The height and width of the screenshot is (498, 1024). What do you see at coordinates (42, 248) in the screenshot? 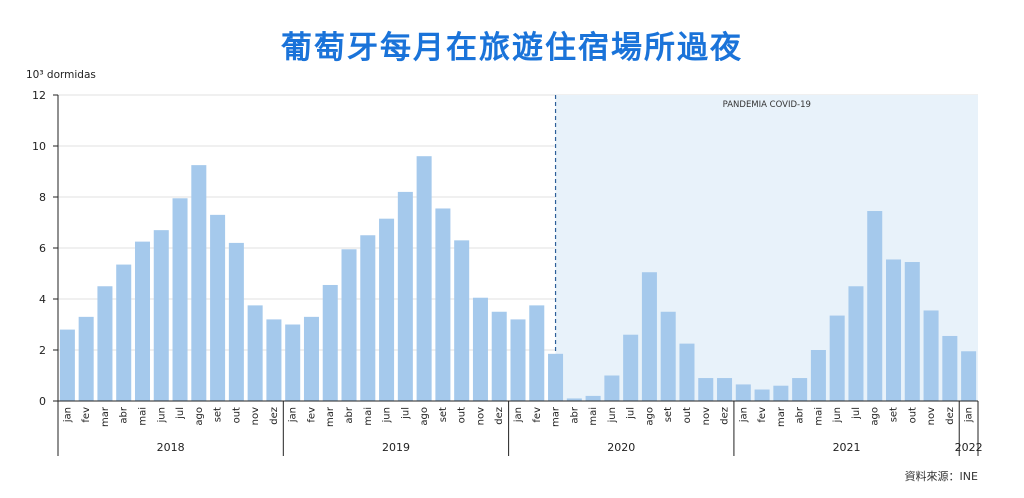
I see `y-tick-label: 6` at bounding box center [42, 248].